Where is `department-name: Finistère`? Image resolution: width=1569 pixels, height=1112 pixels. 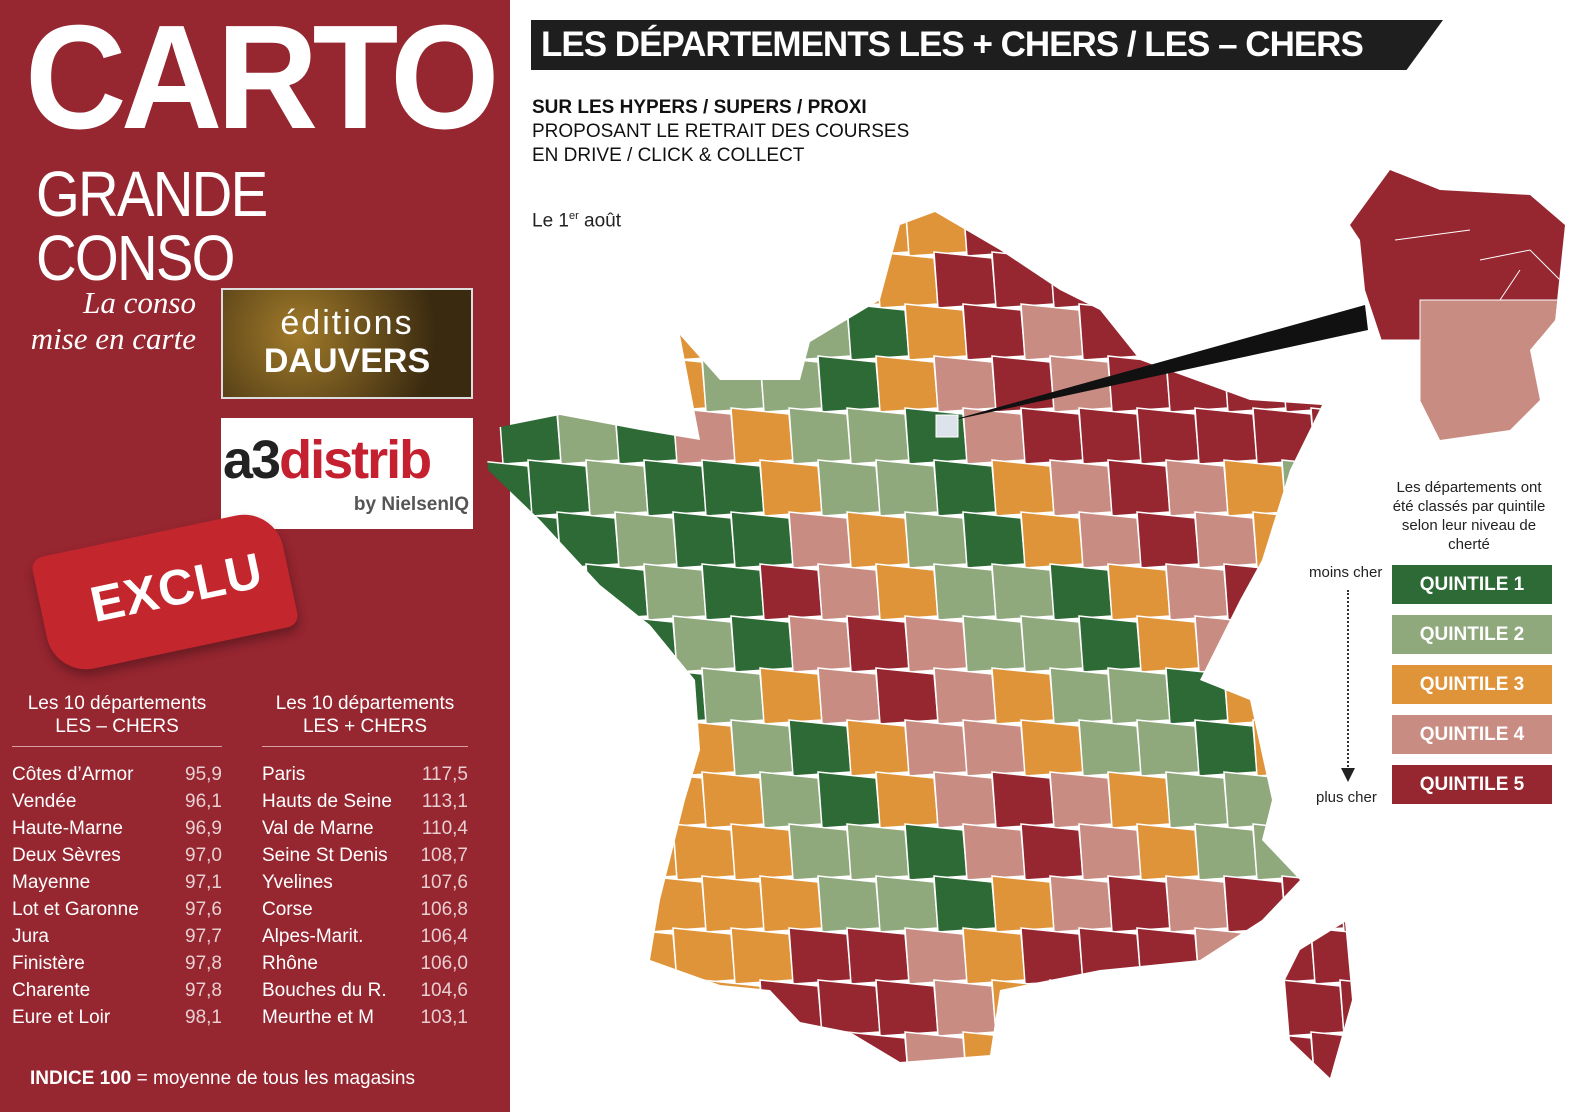
department-name: Finistère is located at coordinates (48, 963).